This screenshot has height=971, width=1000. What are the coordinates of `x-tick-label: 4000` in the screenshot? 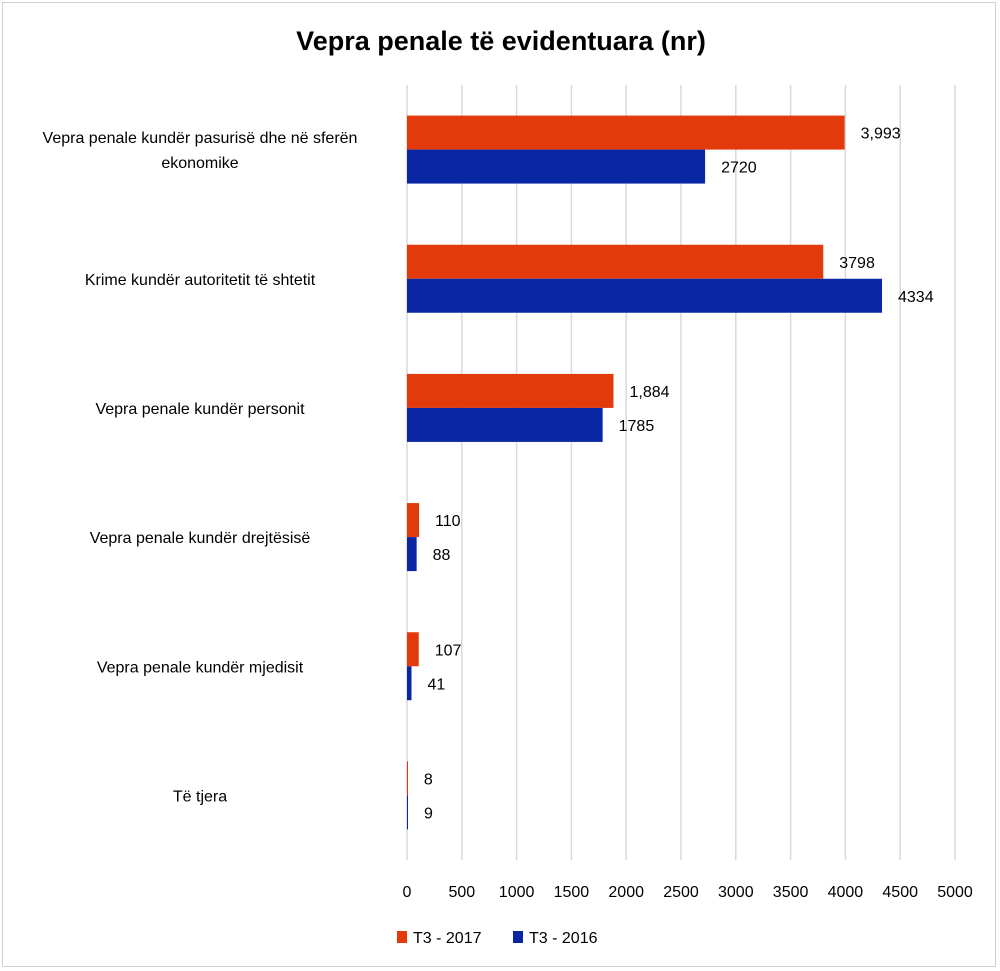 It's located at (846, 892).